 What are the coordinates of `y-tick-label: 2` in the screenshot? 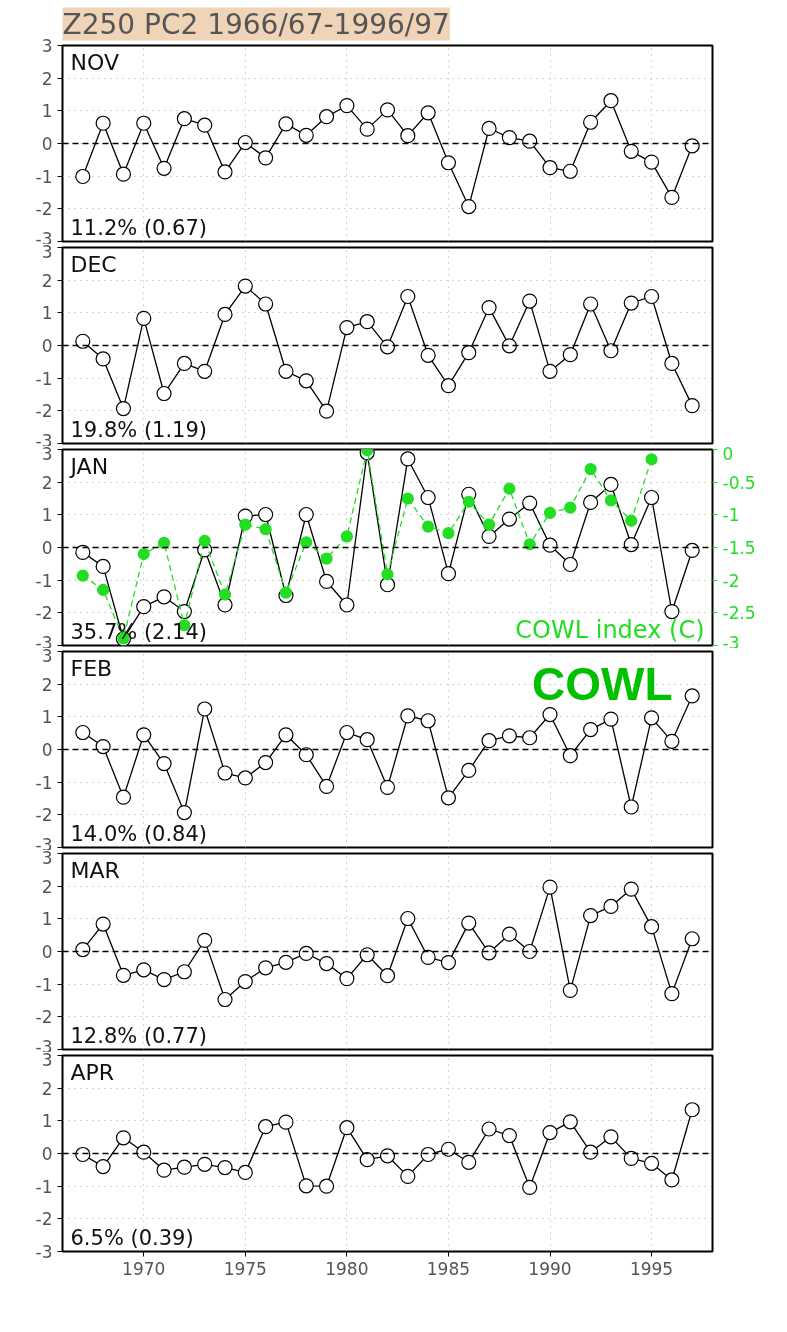 It's located at (47, 886).